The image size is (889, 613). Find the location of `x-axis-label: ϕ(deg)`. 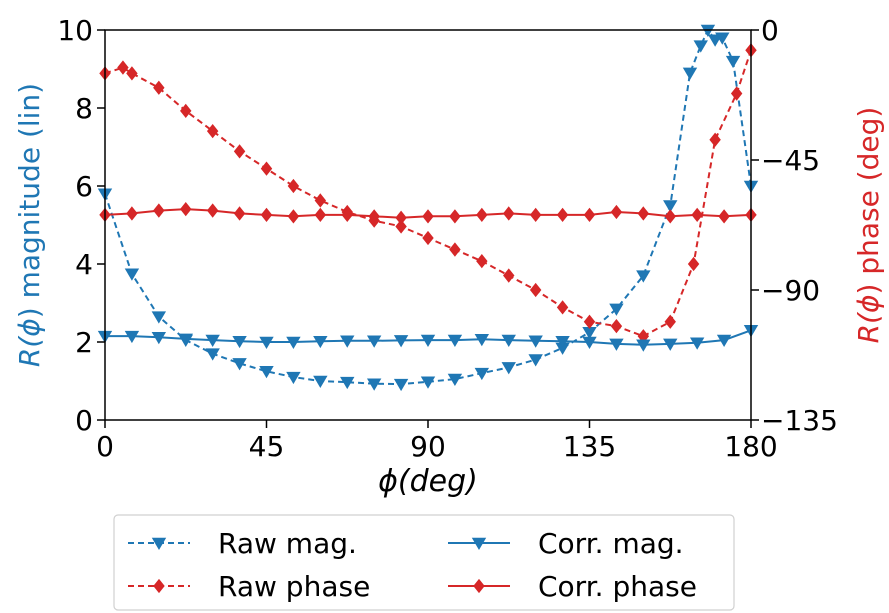

x-axis-label: ϕ(deg) is located at coordinates (428, 481).